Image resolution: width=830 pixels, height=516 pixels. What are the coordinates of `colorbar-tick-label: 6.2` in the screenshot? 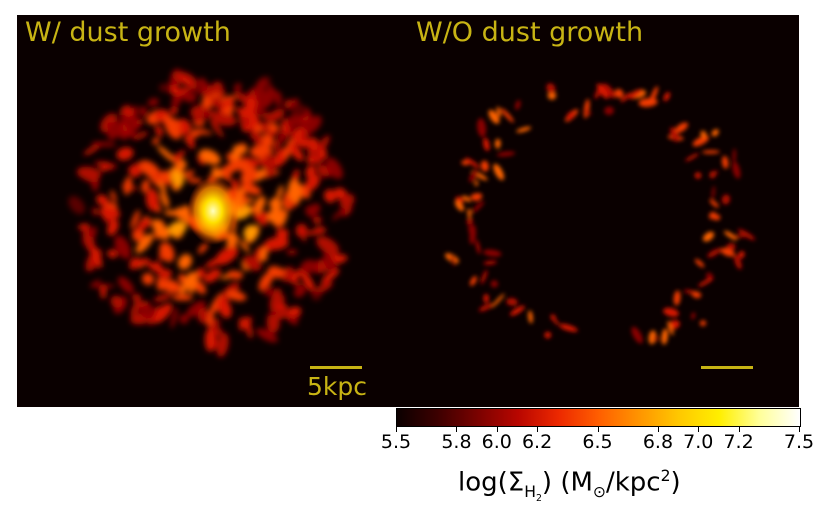 It's located at (537, 442).